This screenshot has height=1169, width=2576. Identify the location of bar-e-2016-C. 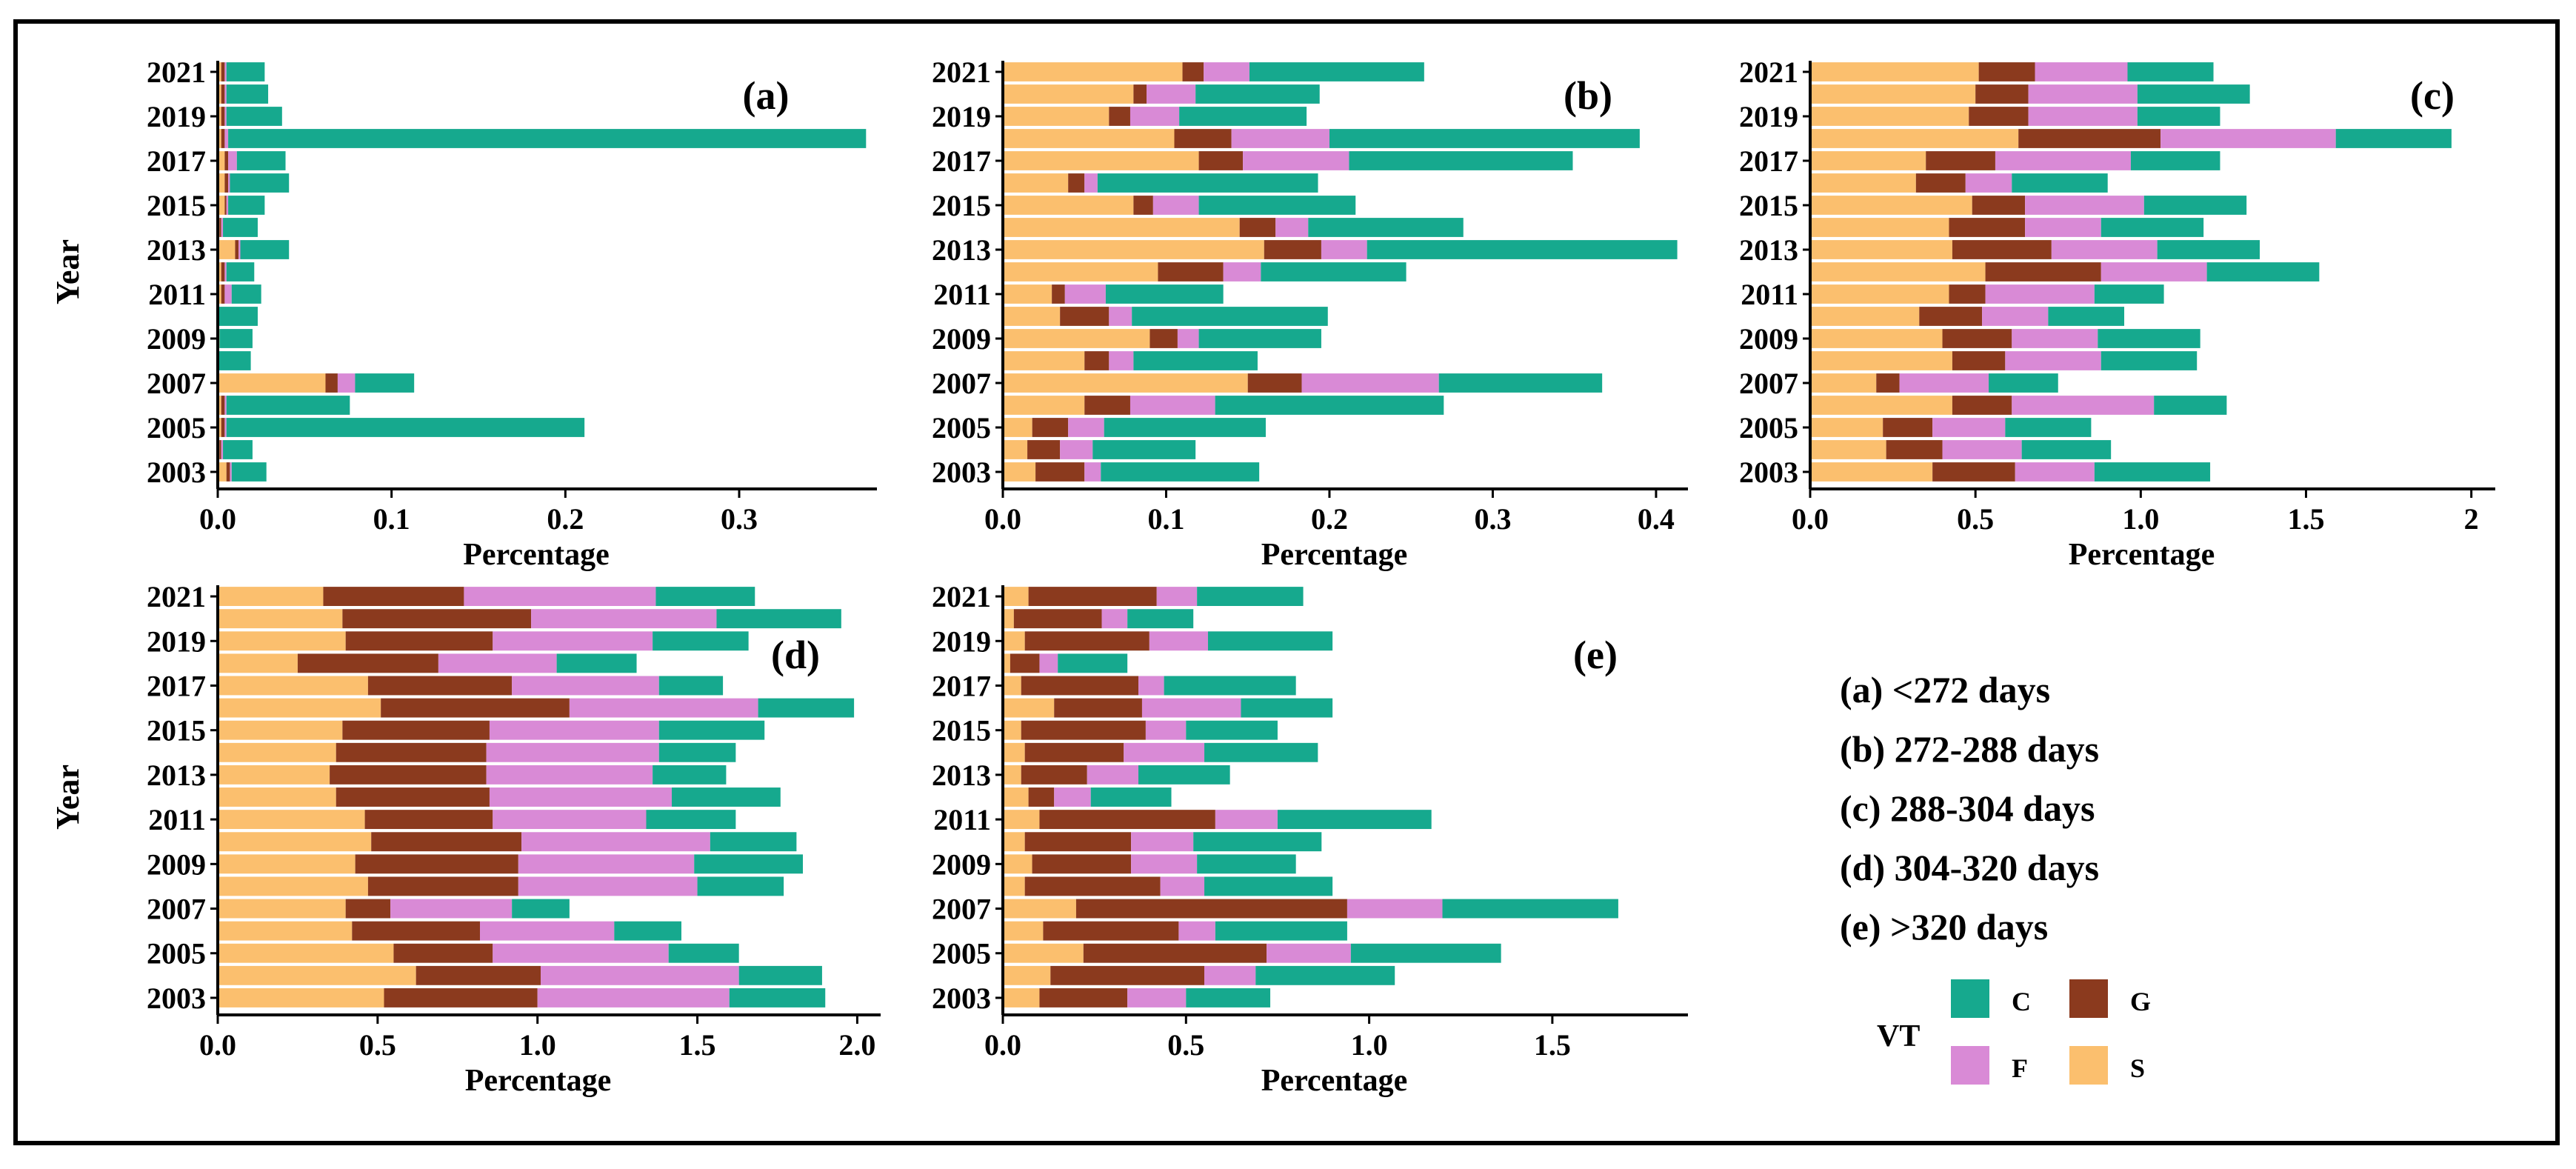
(1287, 708).